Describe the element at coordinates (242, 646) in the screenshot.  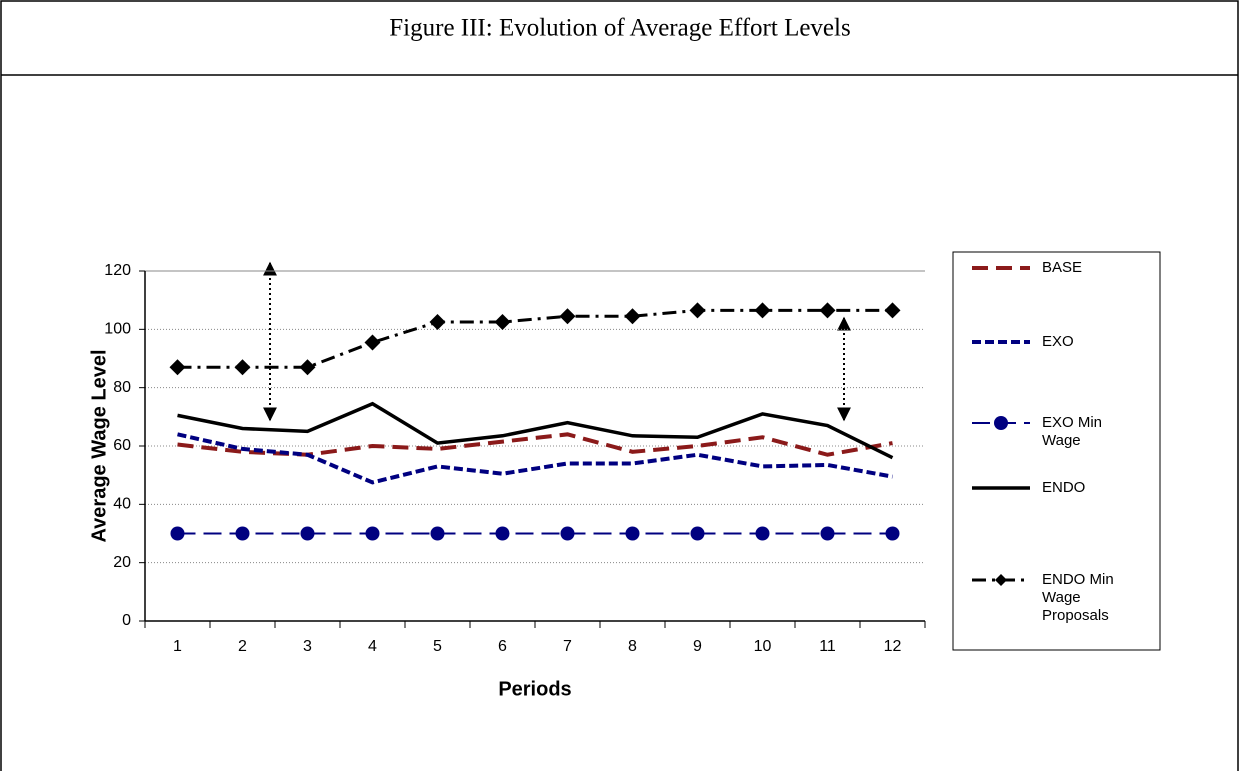
I see `x-tick-label: 2` at that location.